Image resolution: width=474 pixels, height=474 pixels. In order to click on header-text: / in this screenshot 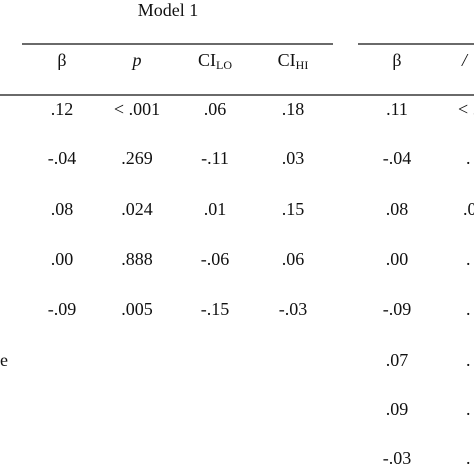, I will do `click(465, 60)`.